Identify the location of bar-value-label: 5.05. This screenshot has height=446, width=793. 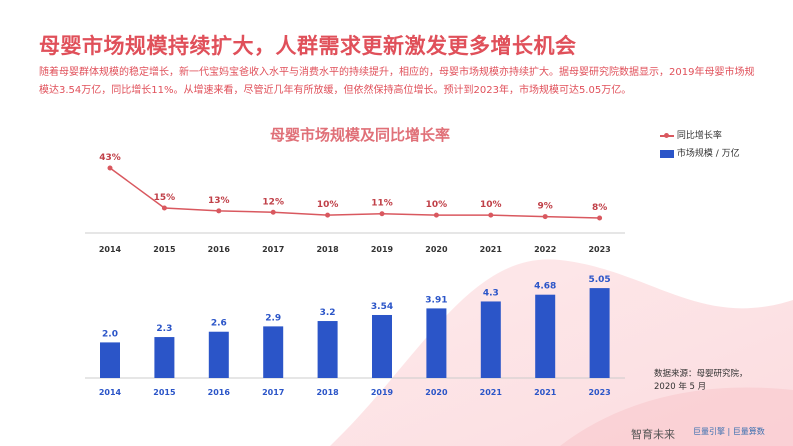
(599, 280).